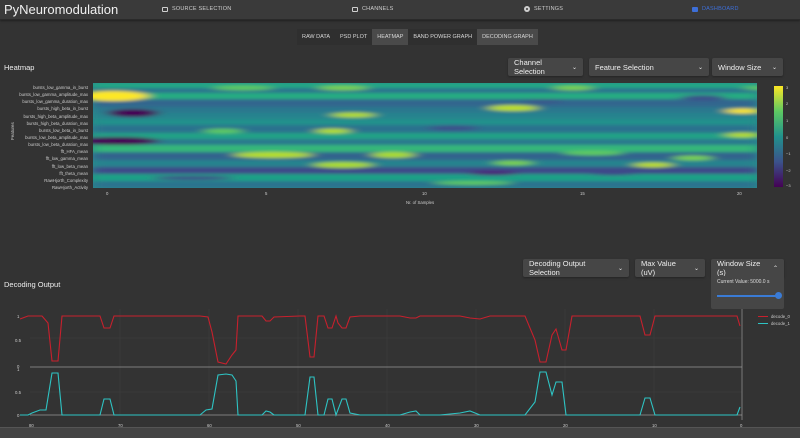 Image resolution: width=800 pixels, height=438 pixels. Describe the element at coordinates (58, 145) in the screenshot. I see `feature-label: bursts_low_beta_duration_max` at that location.